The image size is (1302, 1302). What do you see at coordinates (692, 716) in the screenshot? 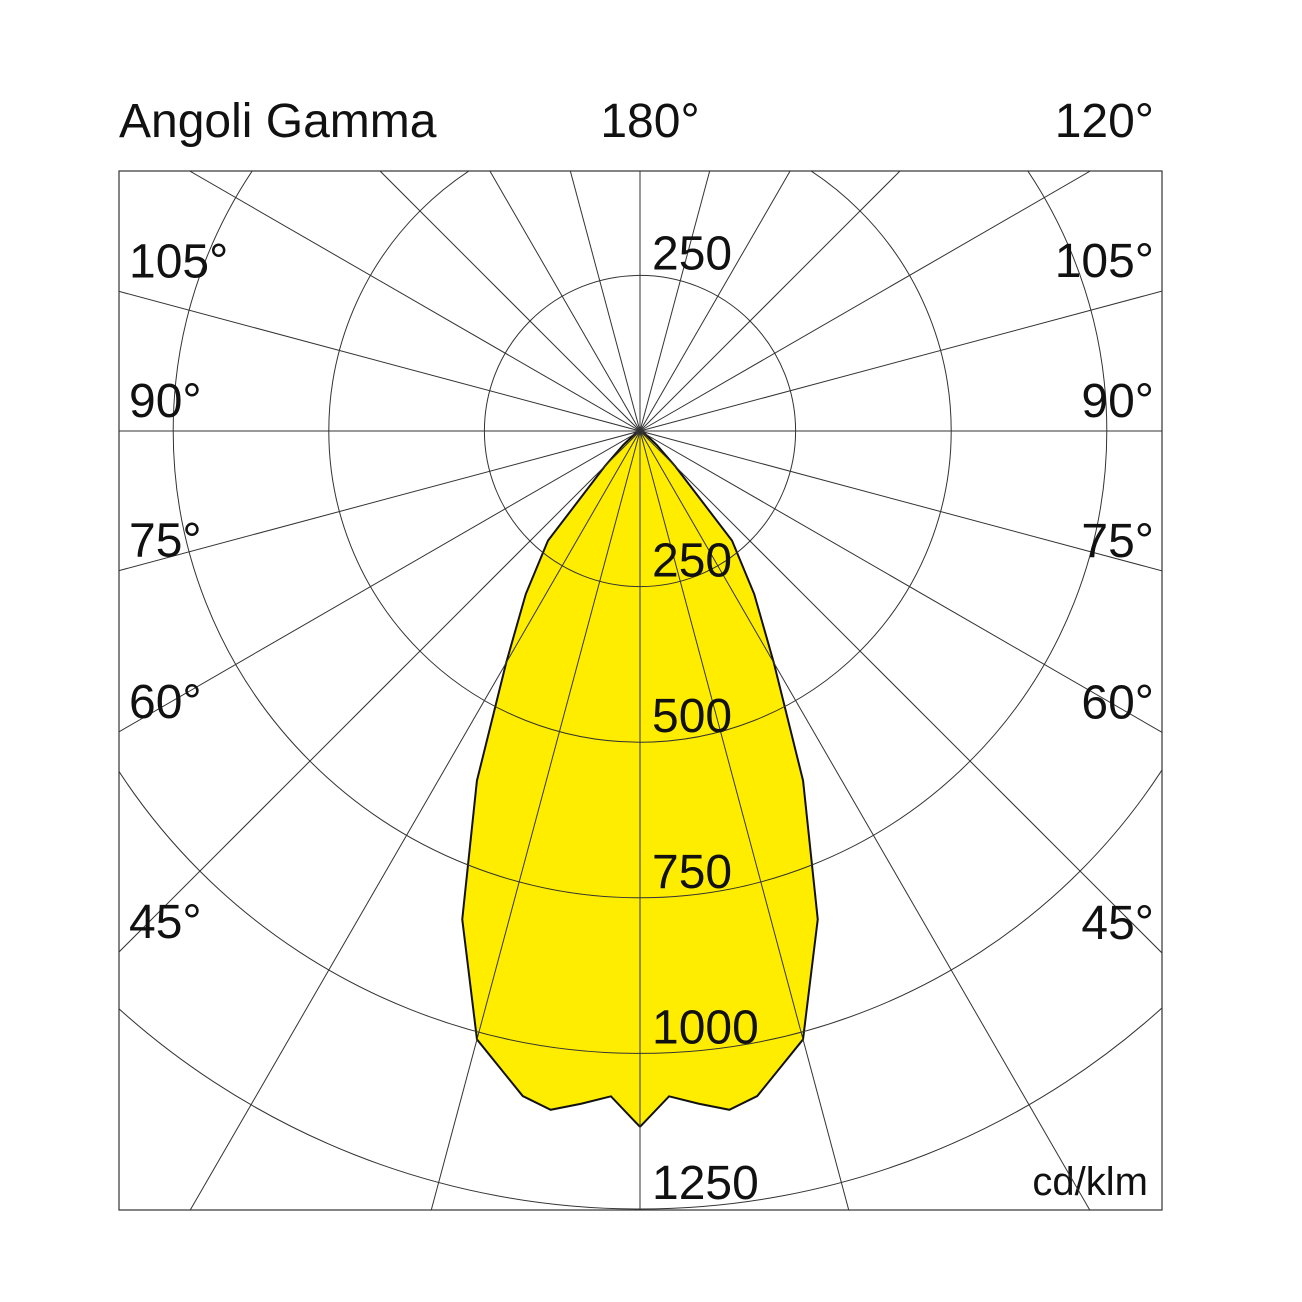
I see `r-tick-label: 500` at bounding box center [692, 716].